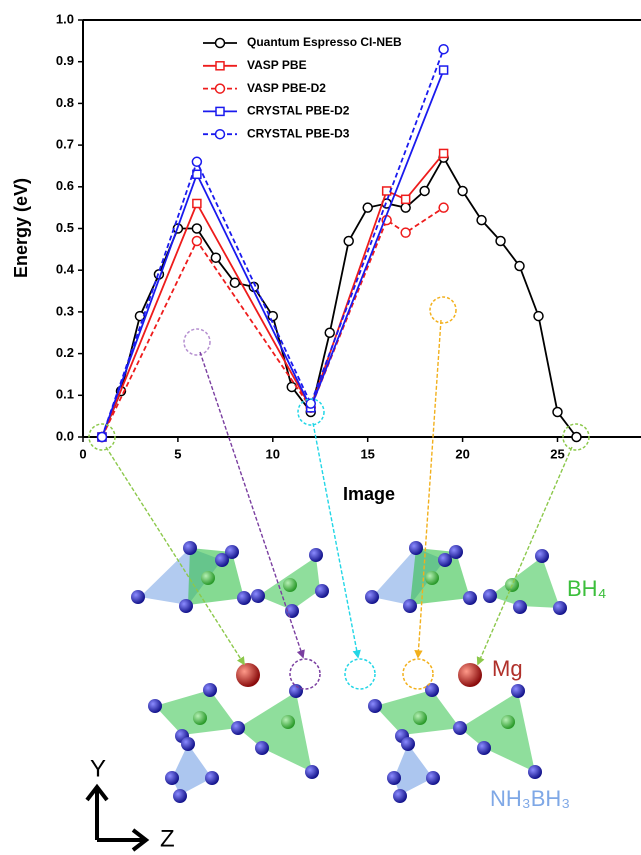  I want to click on mg-label: Mg, so click(507, 668).